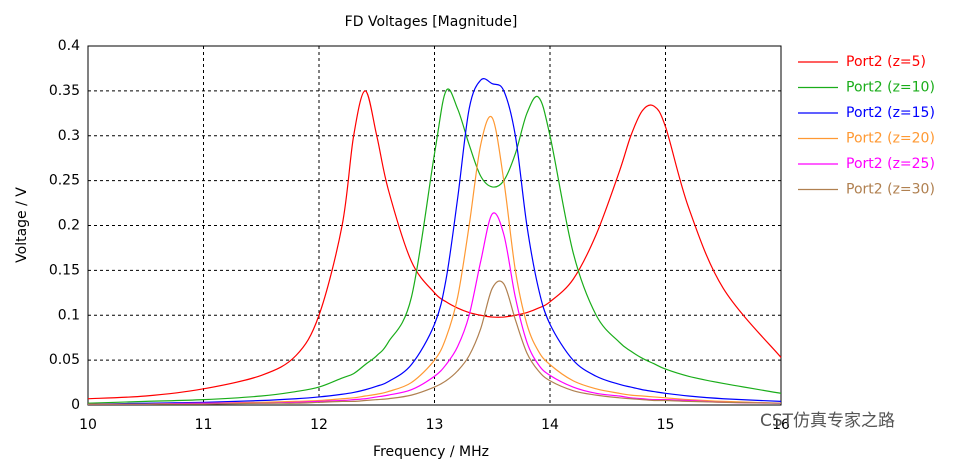  Describe the element at coordinates (88, 425) in the screenshot. I see `x-tick-label: 10` at that location.